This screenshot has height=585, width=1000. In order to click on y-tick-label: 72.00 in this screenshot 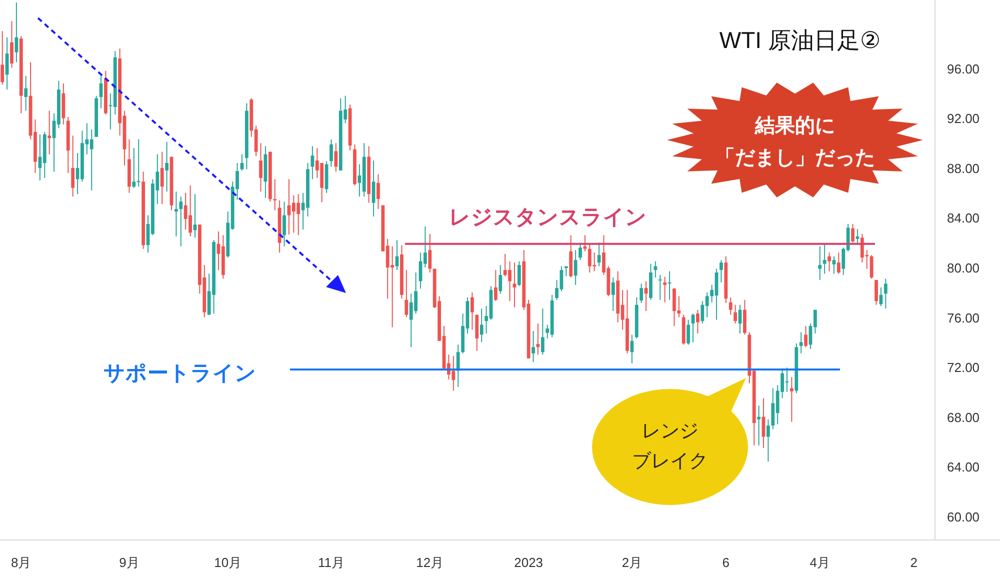, I will do `click(963, 368)`.